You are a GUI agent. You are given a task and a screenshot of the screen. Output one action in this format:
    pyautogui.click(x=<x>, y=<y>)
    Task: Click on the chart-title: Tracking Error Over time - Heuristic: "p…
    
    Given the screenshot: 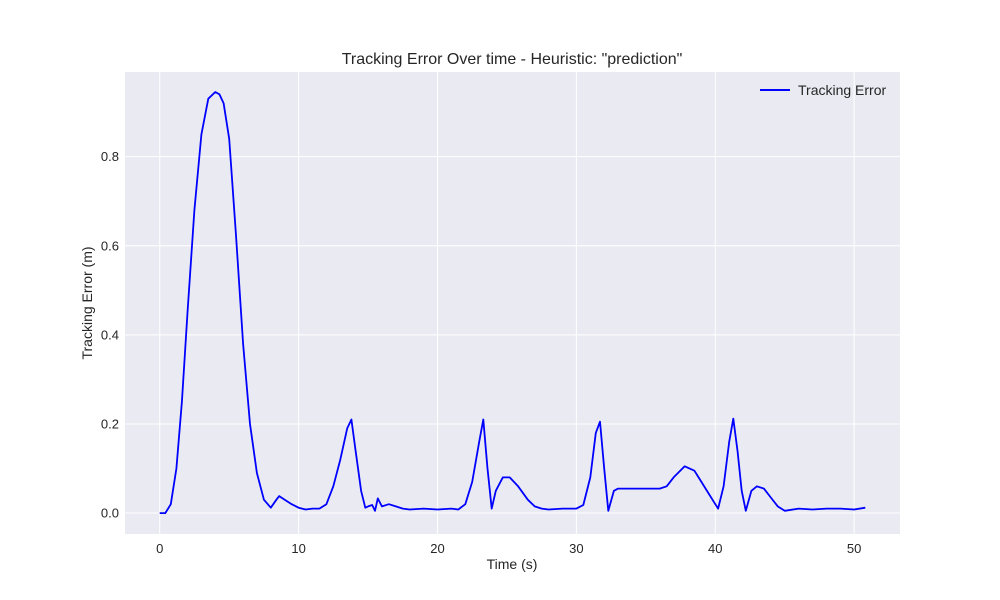 What is the action you would take?
    pyautogui.click(x=512, y=59)
    